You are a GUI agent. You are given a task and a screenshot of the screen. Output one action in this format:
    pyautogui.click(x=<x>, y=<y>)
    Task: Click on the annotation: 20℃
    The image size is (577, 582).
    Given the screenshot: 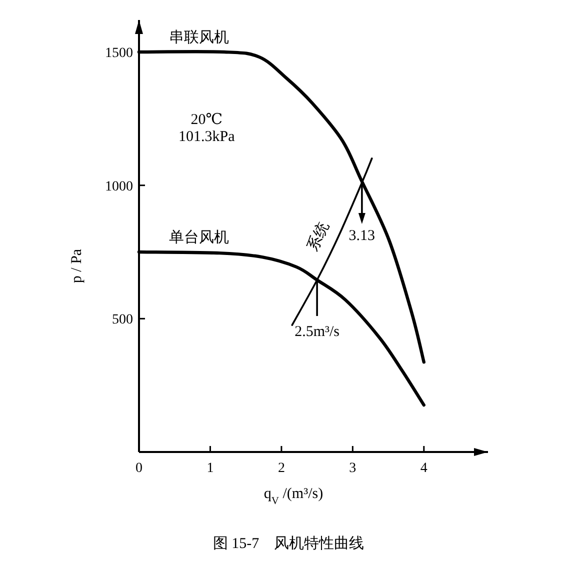 What is the action you would take?
    pyautogui.click(x=206, y=120)
    